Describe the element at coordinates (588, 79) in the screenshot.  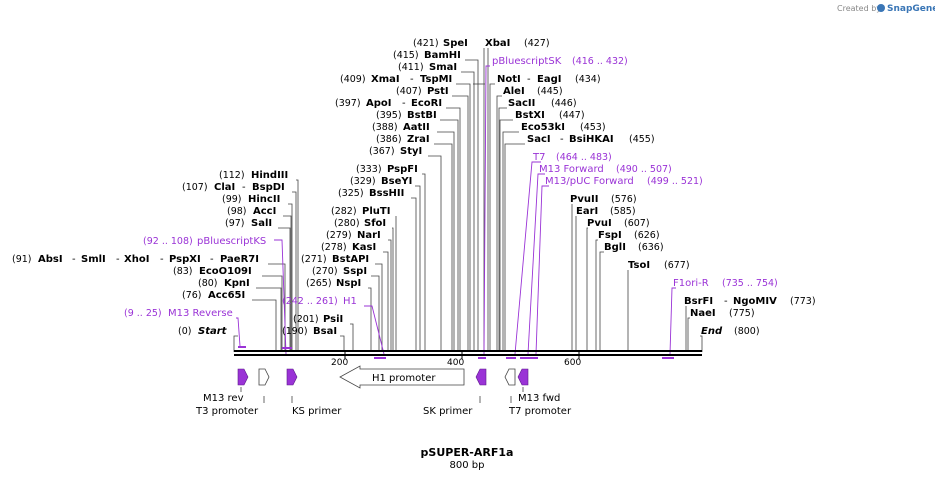
I see `site-pos: (434)` at that location.